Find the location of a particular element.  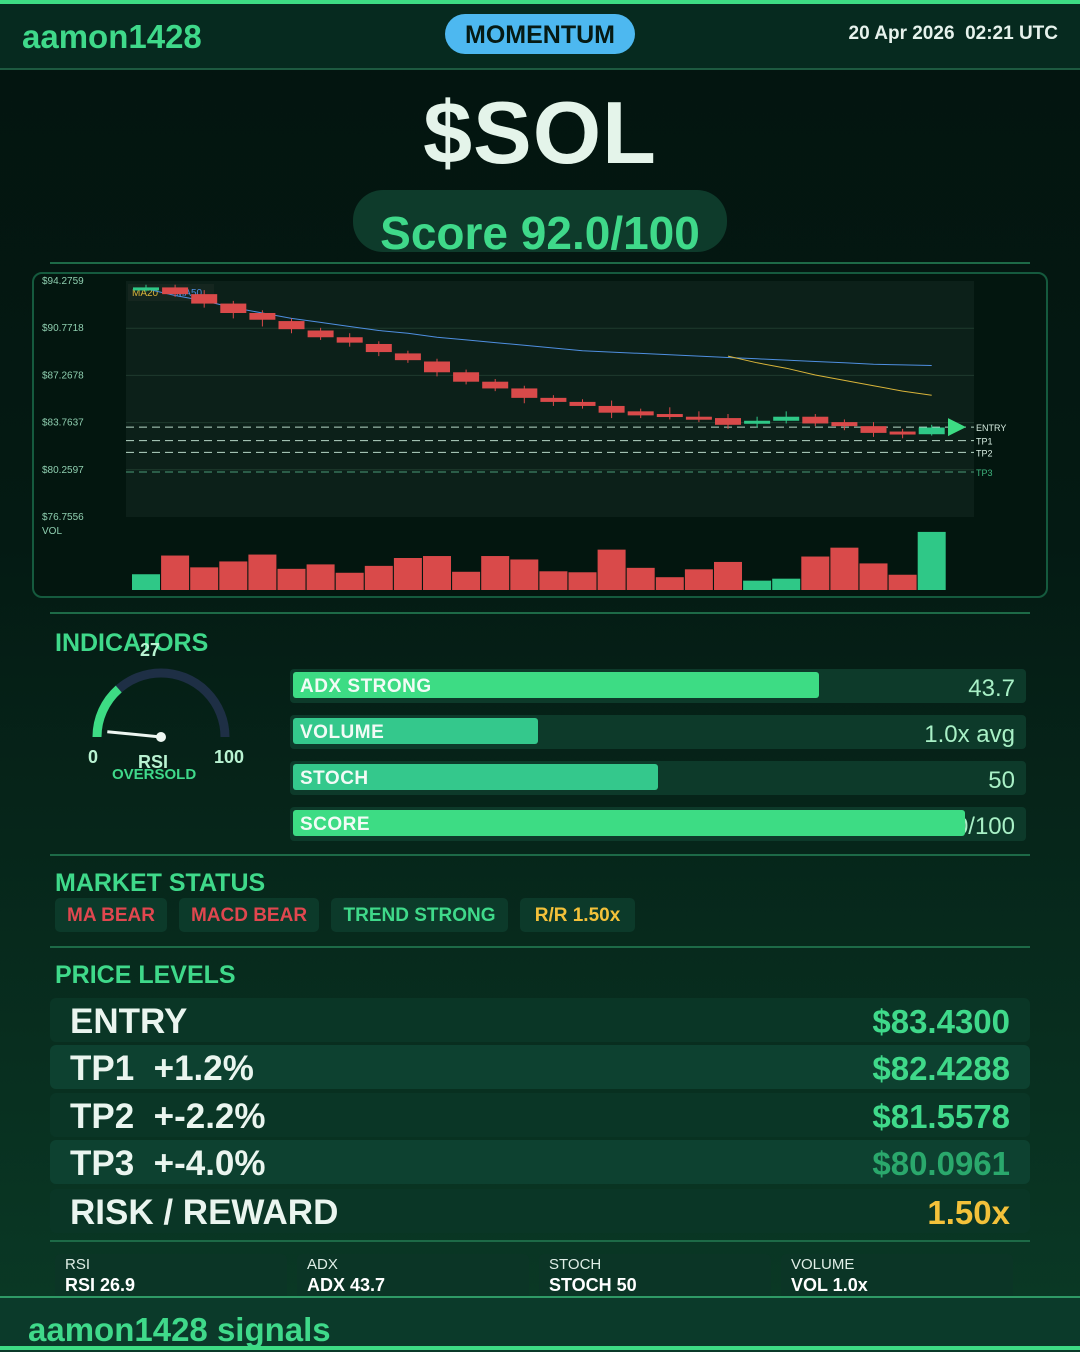

ticker-title: $SOL is located at coordinates (540, 132).